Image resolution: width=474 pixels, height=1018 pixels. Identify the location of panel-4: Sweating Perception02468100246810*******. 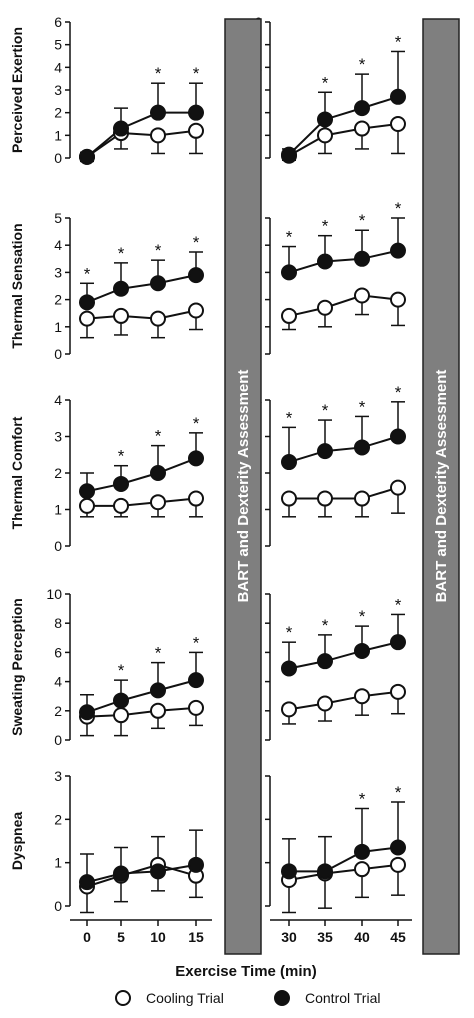
(207, 667).